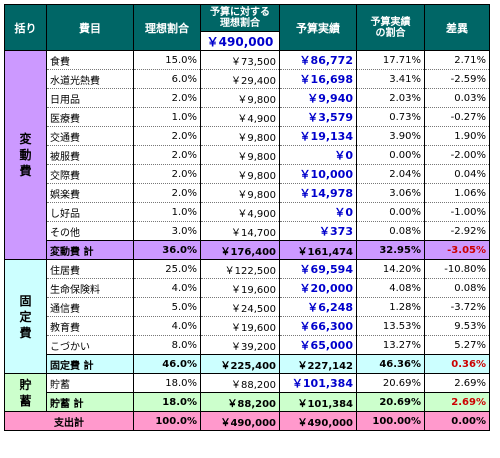  What do you see at coordinates (457, 231) in the screenshot?
I see `diff-cell: -2.92%` at bounding box center [457, 231].